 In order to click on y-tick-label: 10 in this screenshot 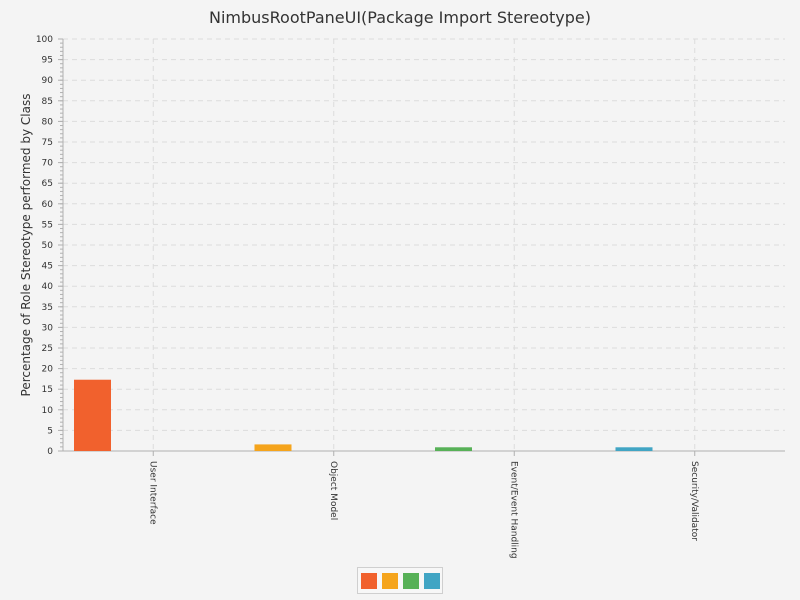, I will do `click(48, 411)`.